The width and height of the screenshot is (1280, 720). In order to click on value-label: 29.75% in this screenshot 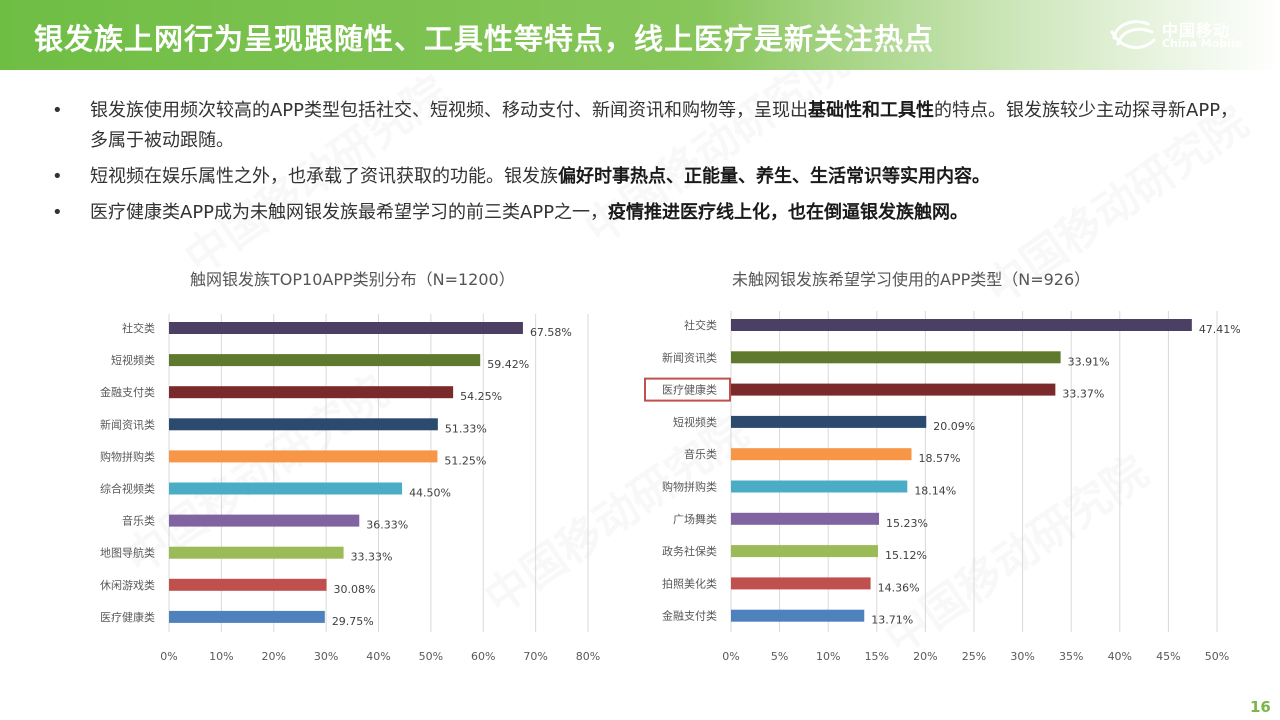, I will do `click(353, 621)`.